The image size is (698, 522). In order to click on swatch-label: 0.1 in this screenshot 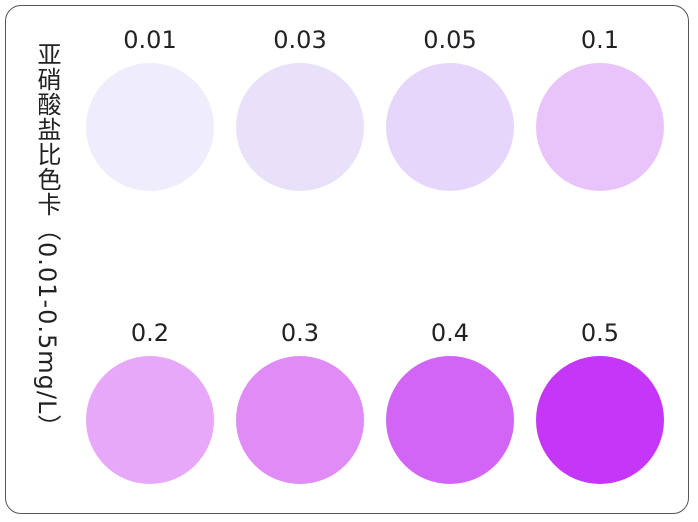, I will do `click(600, 40)`.